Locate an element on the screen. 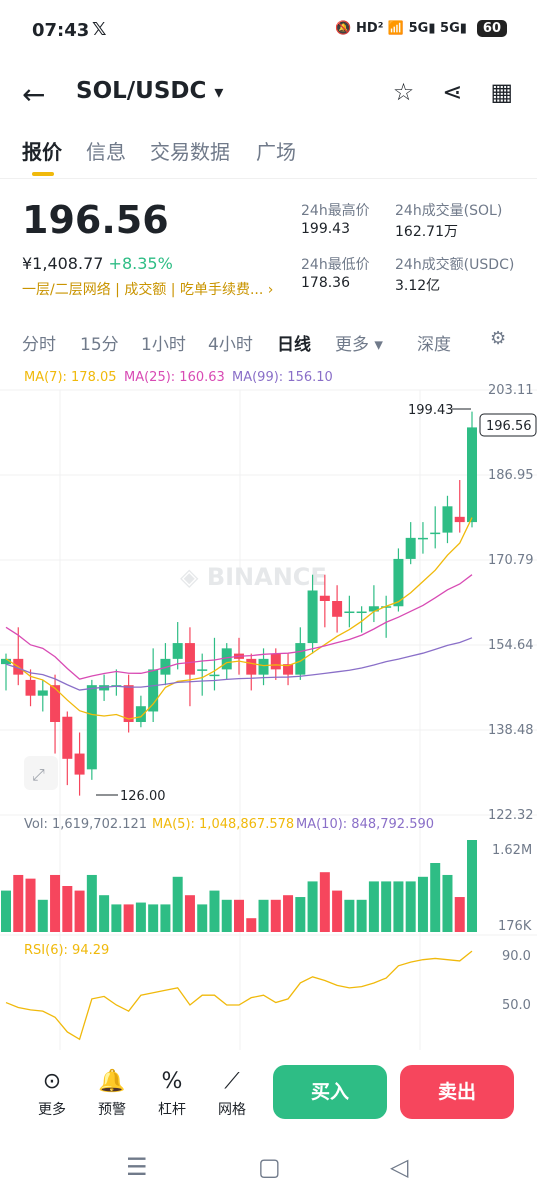 The width and height of the screenshot is (537, 1199). rsi-tick-50: 50.0 is located at coordinates (516, 1005).